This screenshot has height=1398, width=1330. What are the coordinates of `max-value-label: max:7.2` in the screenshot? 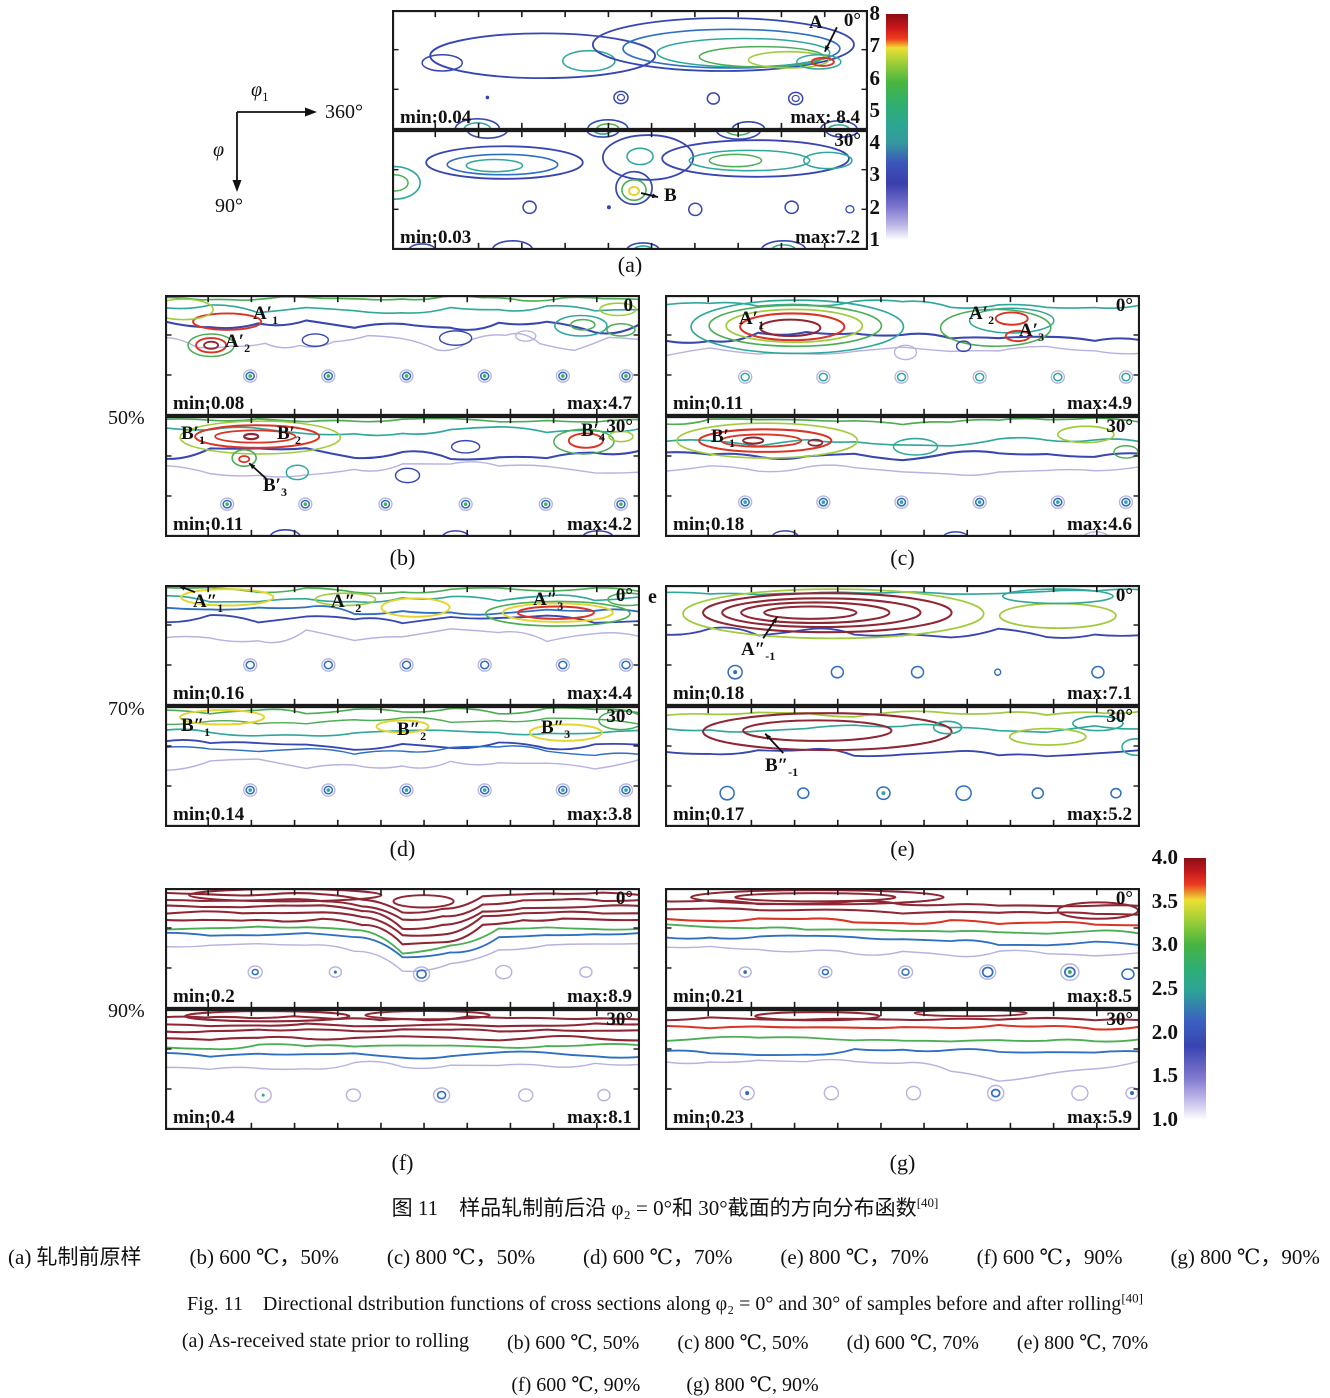 It's located at (827, 237).